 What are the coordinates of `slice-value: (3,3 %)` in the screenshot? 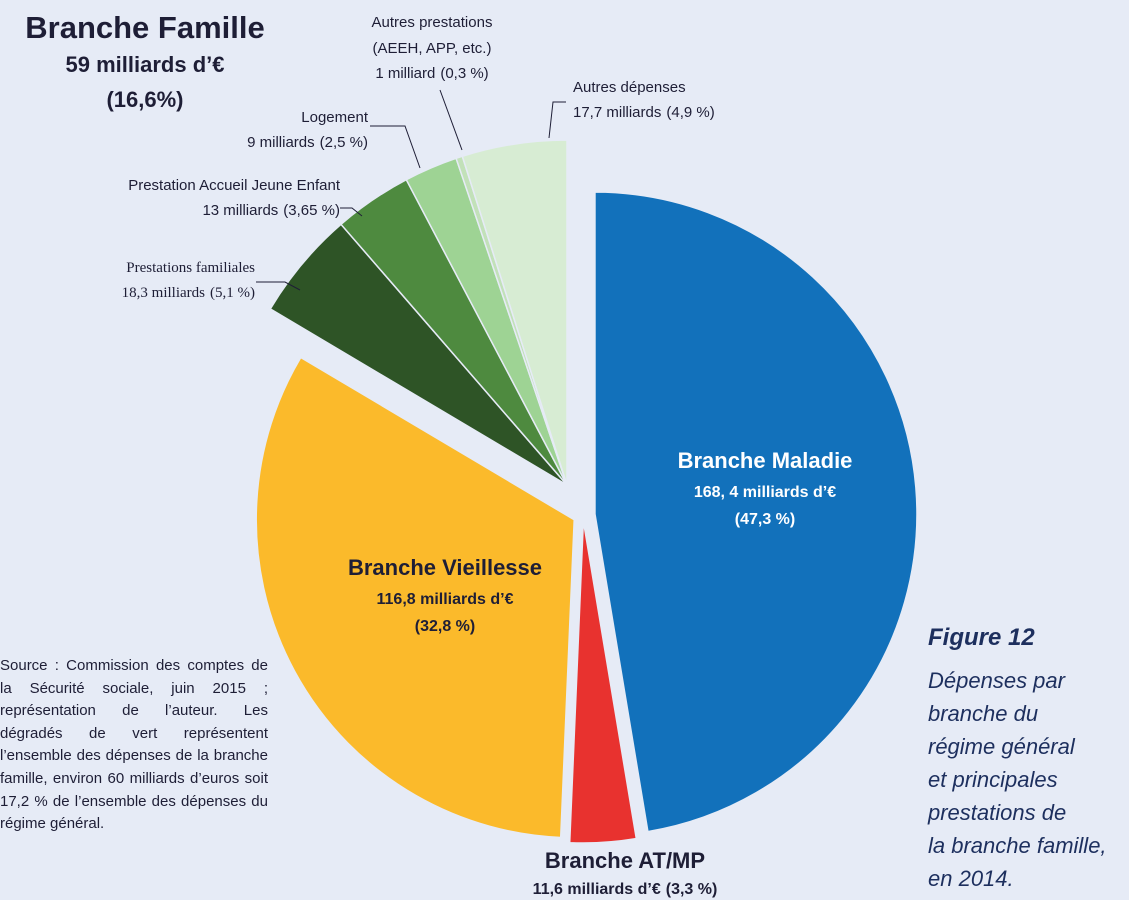 It's located at (692, 889).